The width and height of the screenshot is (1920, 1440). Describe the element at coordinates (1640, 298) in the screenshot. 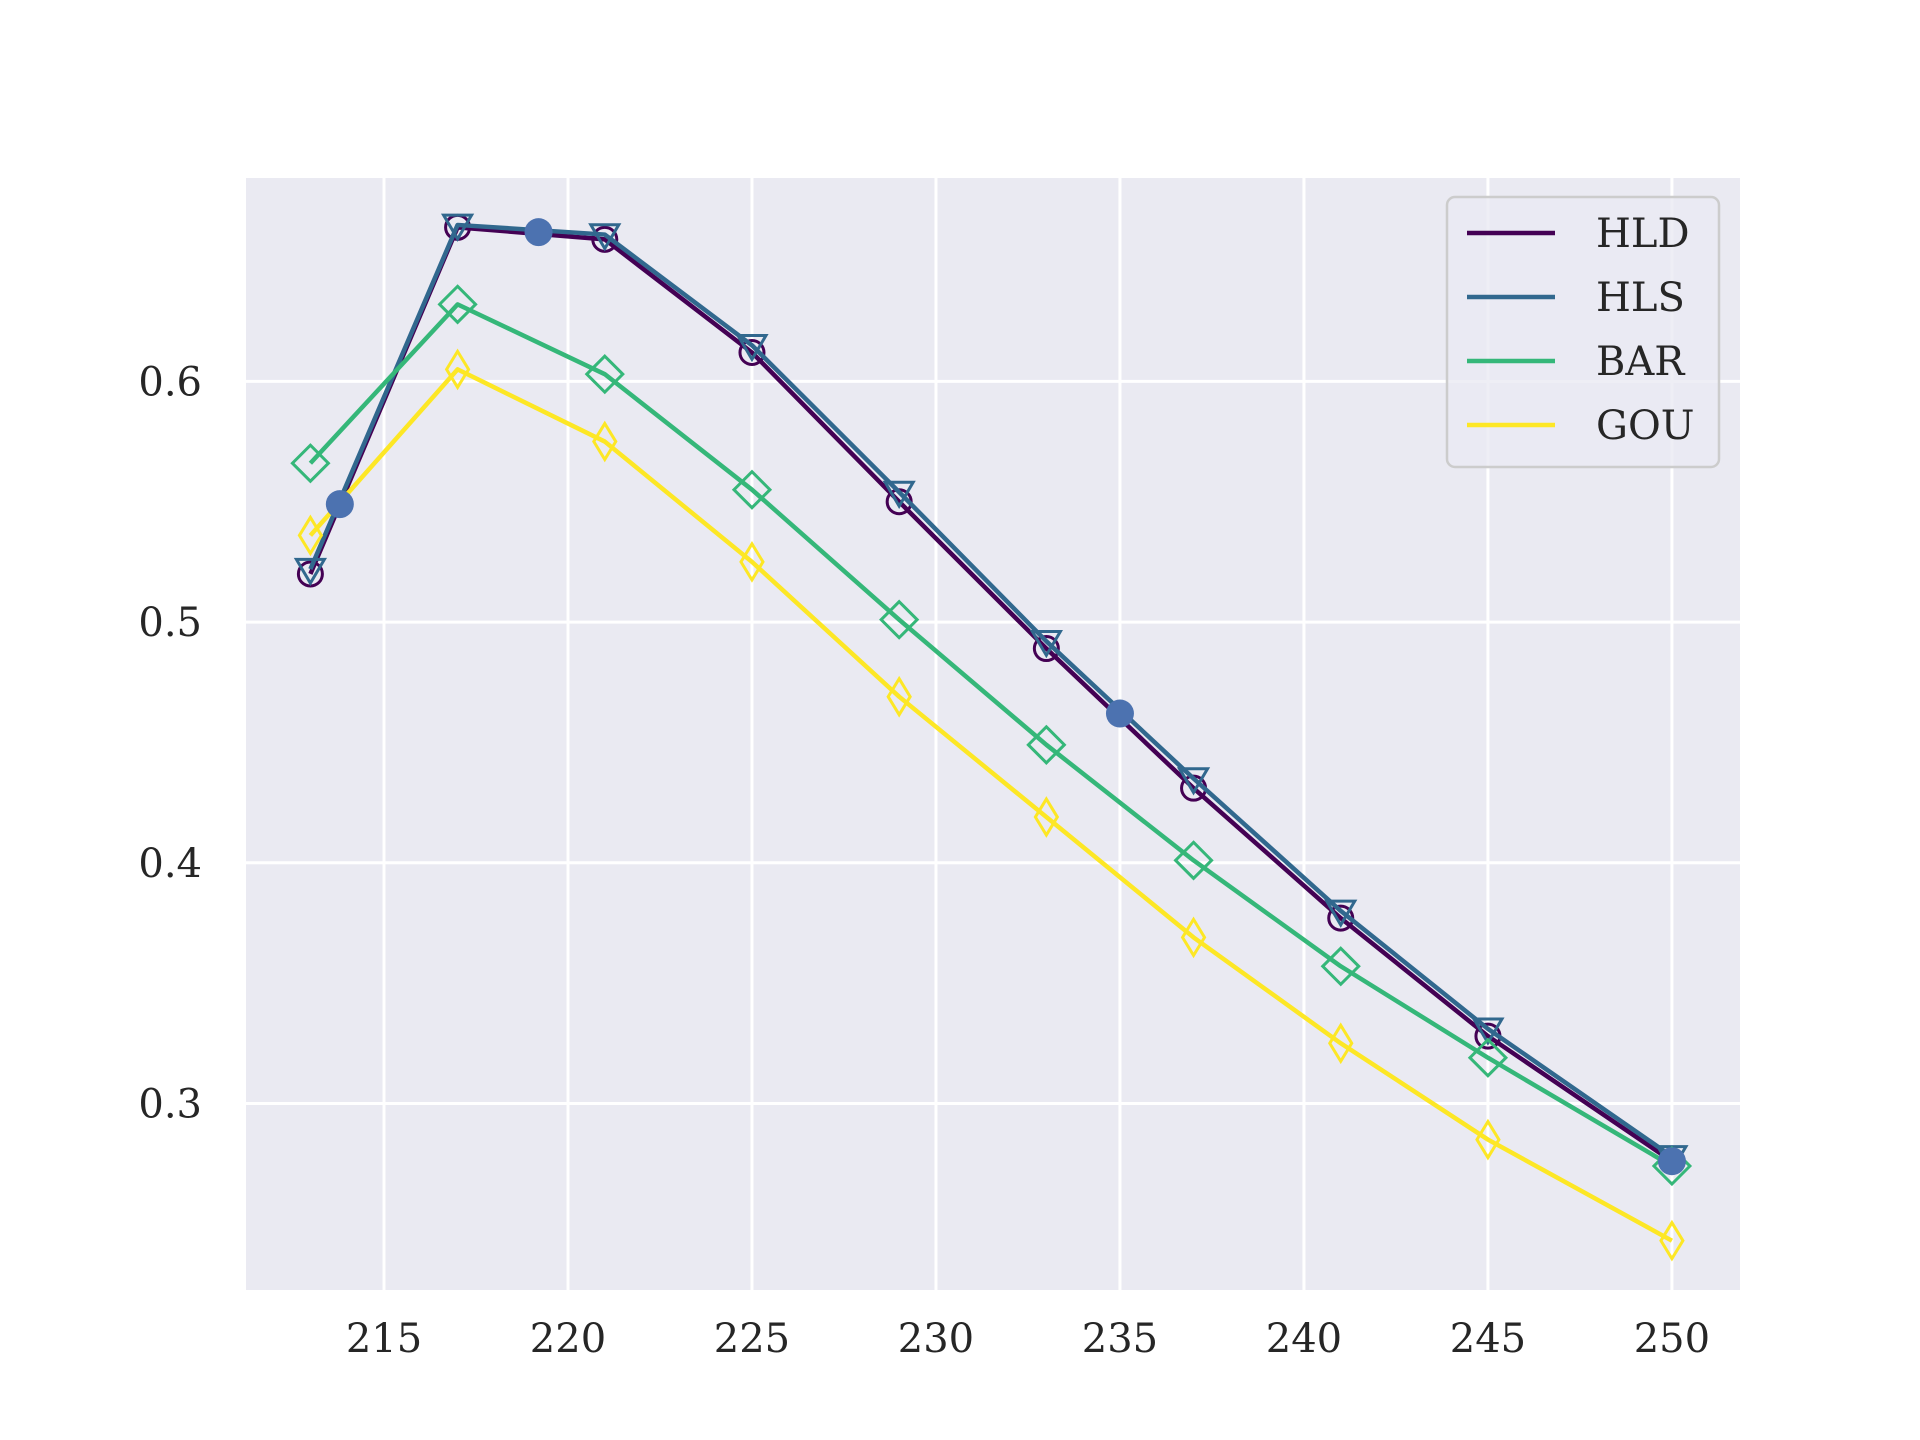

I see `legend-label-hls: HLS` at that location.